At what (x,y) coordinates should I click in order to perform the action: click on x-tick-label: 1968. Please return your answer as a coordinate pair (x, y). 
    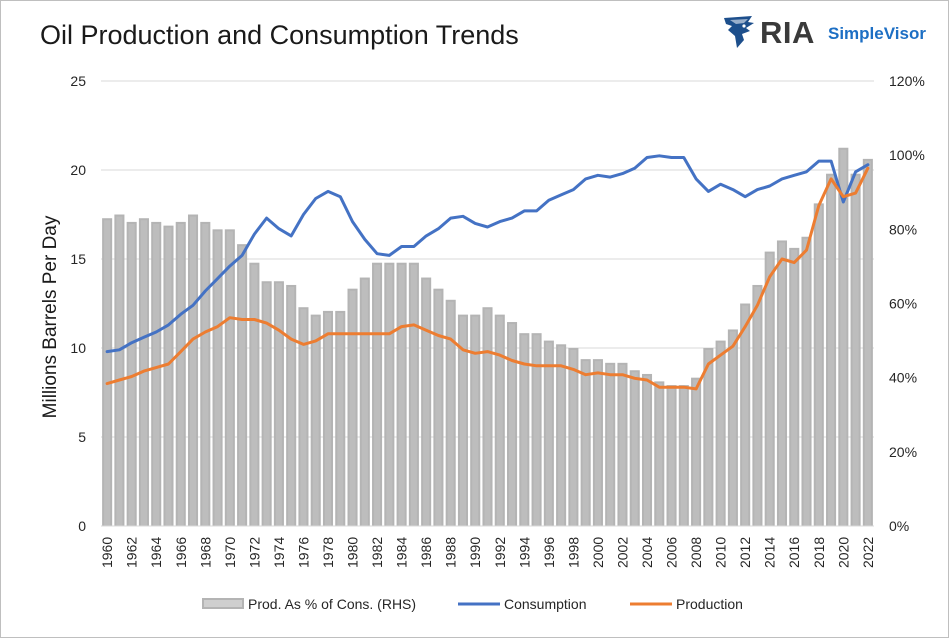
    Looking at the image, I should click on (205, 552).